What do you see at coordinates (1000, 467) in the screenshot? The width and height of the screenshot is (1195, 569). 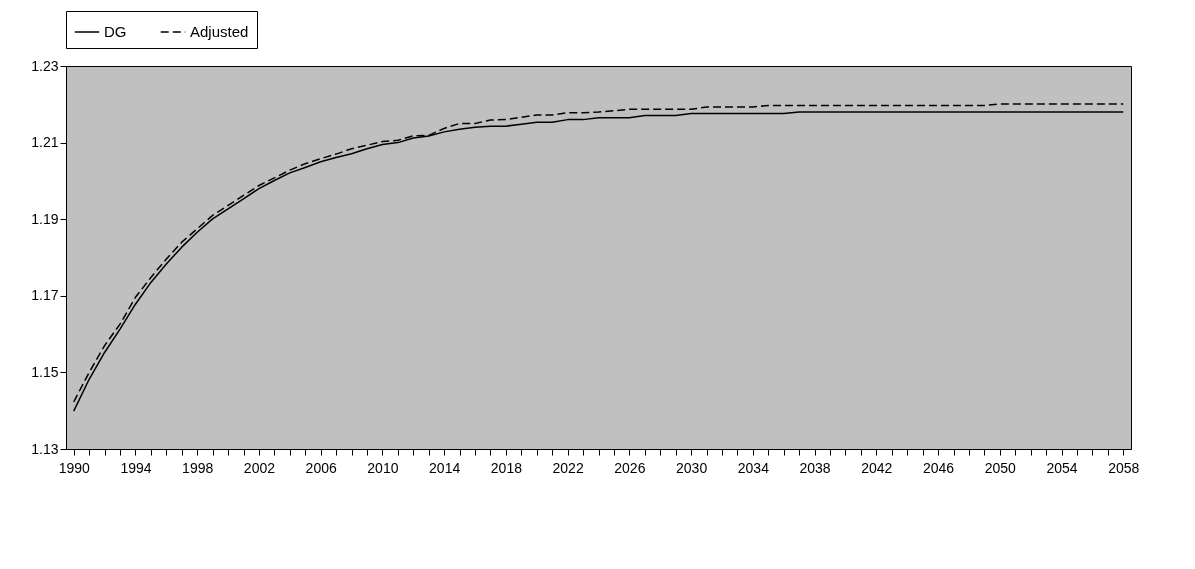 I see `x-tick-label: 2050` at bounding box center [1000, 467].